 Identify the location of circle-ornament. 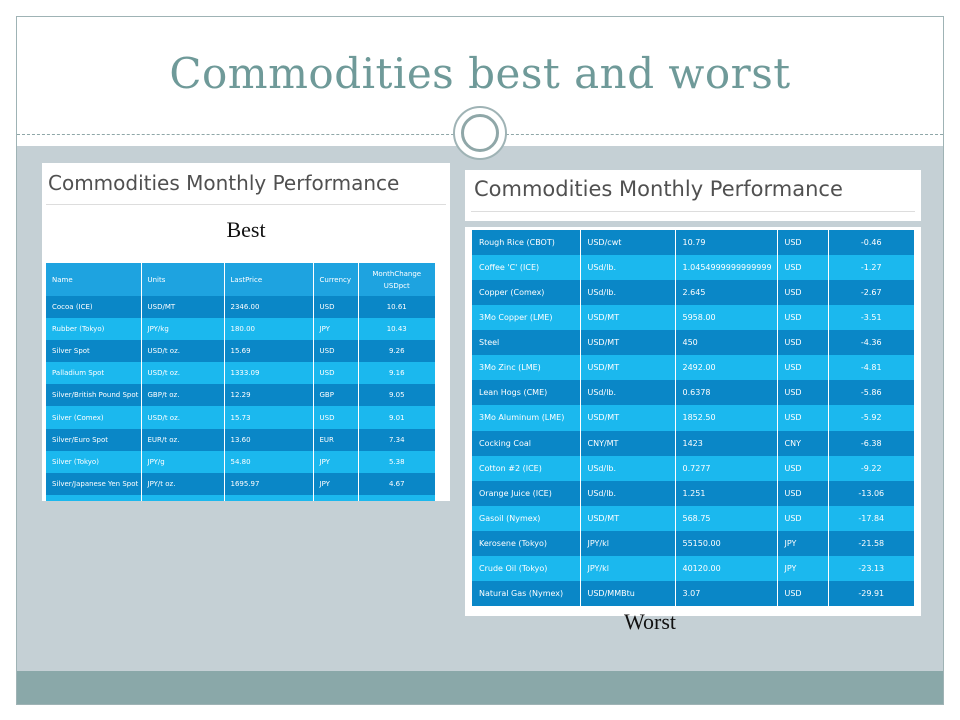
(480, 133).